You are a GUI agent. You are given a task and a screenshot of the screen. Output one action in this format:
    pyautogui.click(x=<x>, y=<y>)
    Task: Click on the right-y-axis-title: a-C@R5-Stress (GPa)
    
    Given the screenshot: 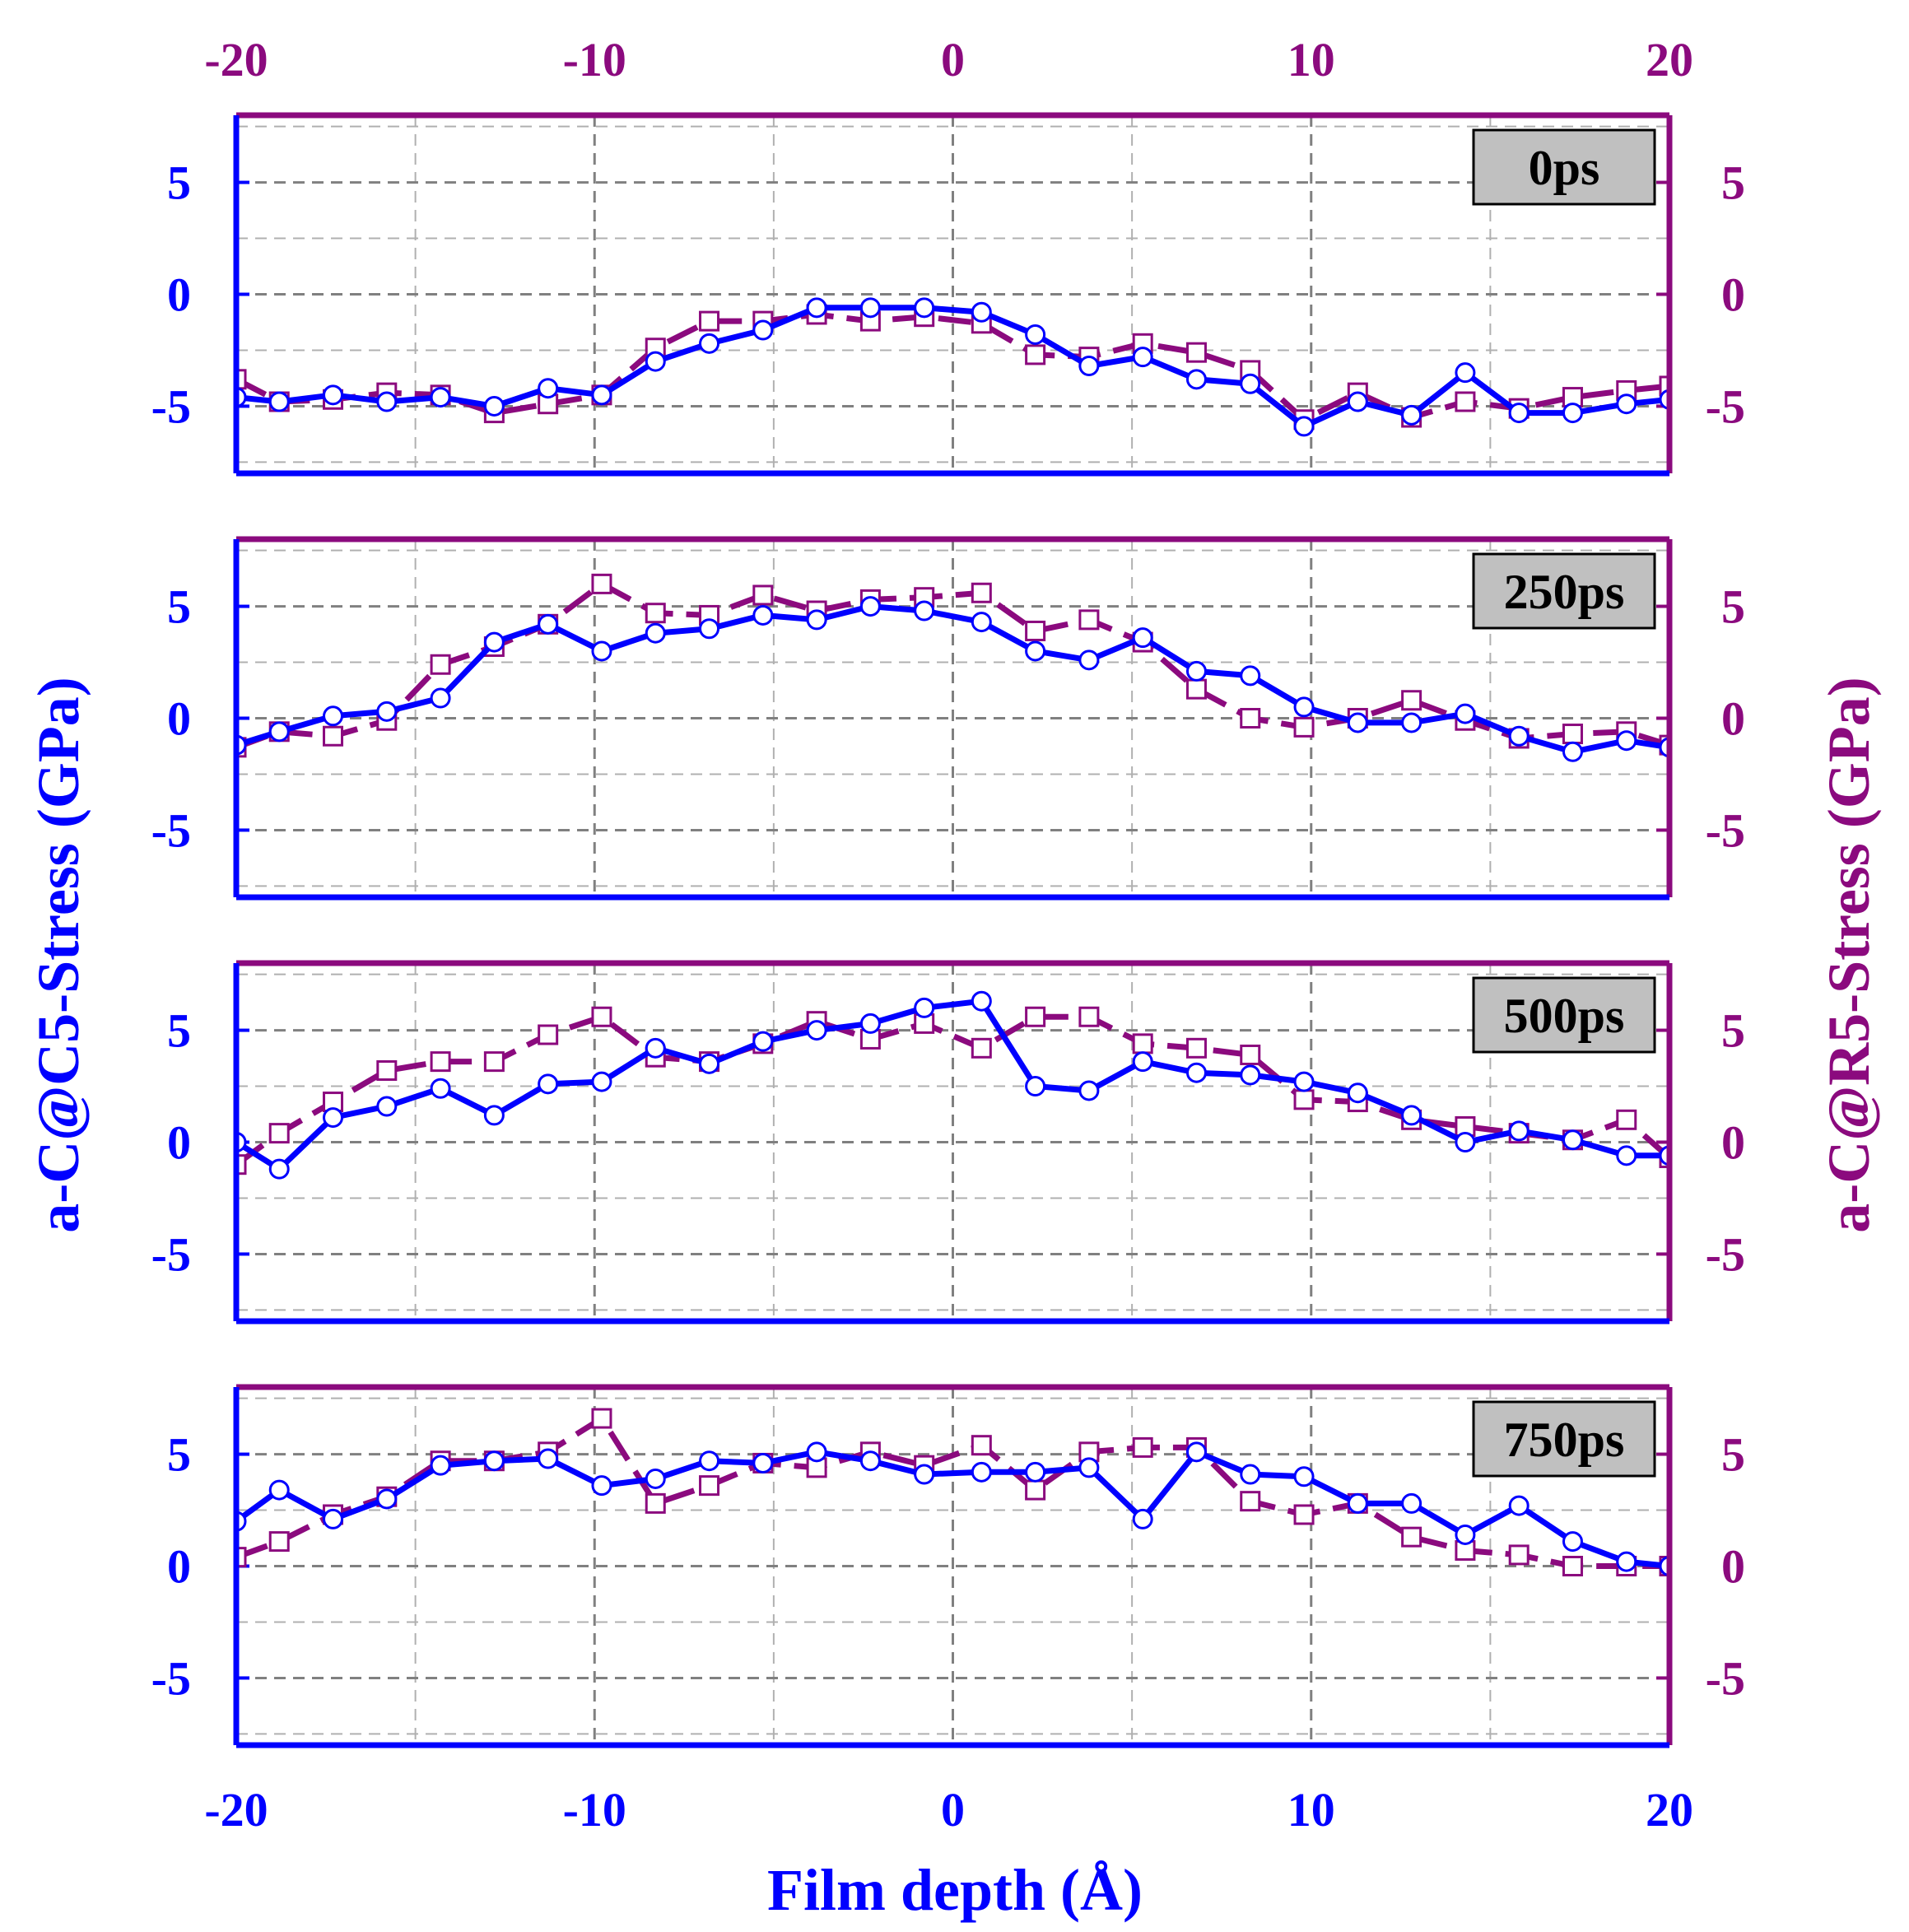 What is the action you would take?
    pyautogui.click(x=1849, y=955)
    